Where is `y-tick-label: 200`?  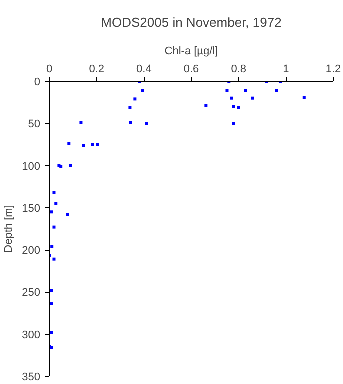
y-tick-label: 200 is located at coordinates (31, 251).